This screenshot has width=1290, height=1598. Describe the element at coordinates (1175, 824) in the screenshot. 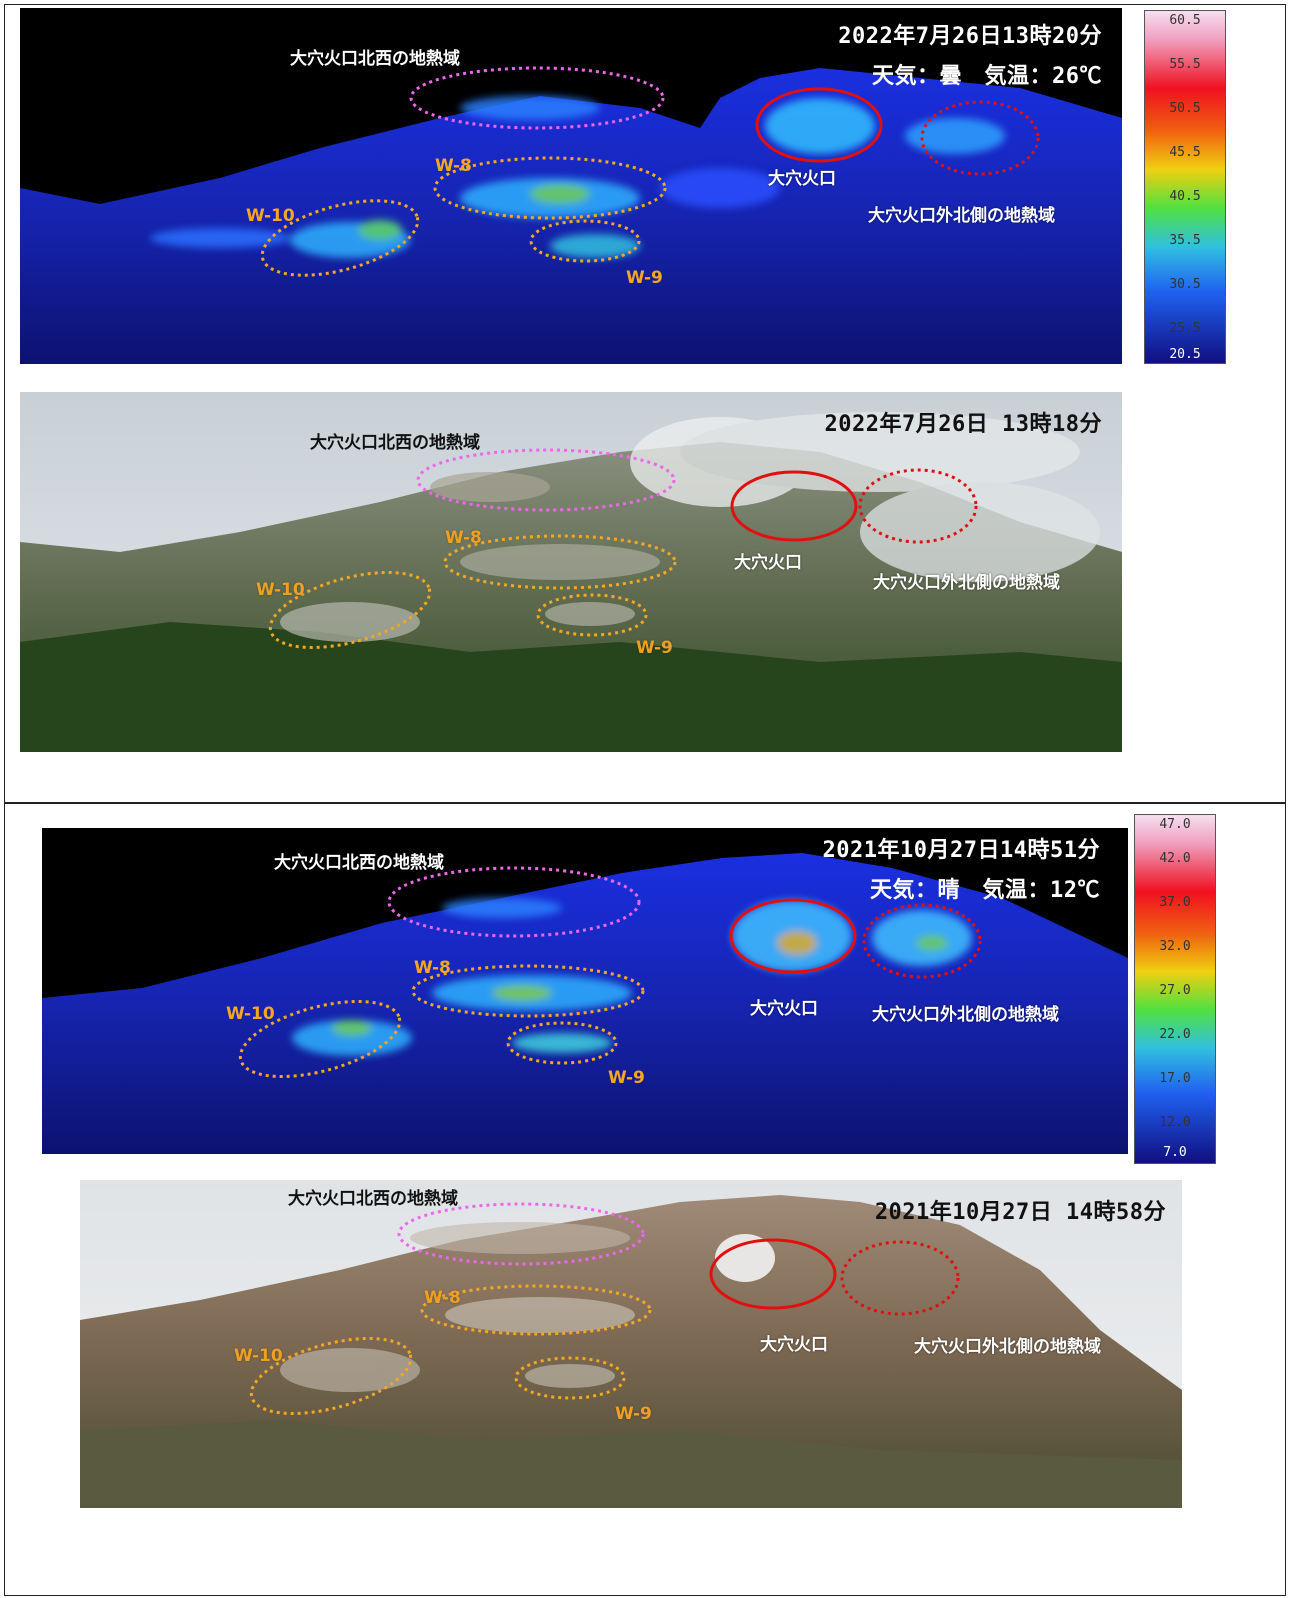

I see `scale-value: 47.0` at that location.